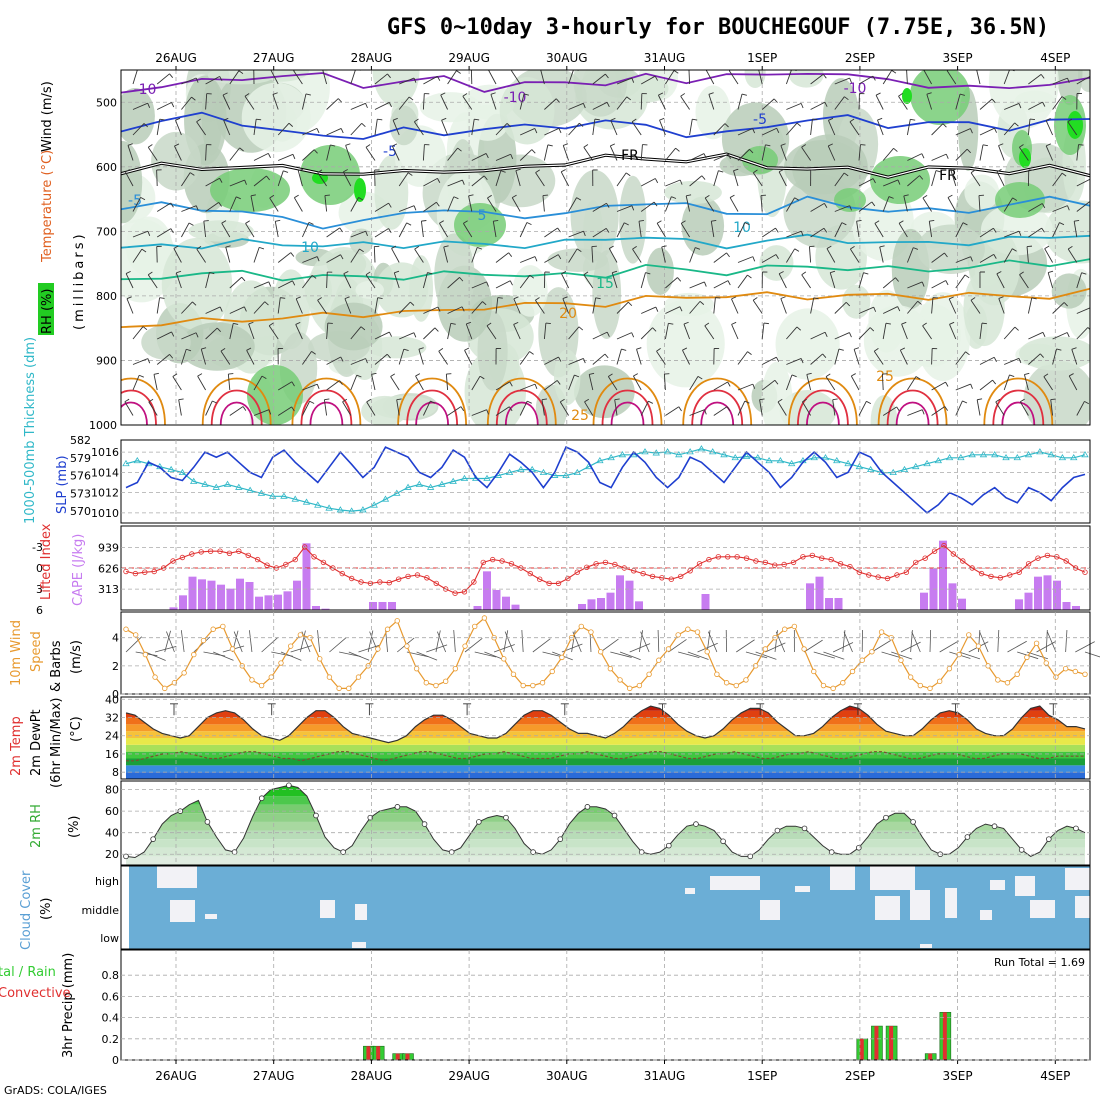  What do you see at coordinates (47, 311) in the screenshot?
I see `rh-label: RH (%)` at bounding box center [47, 311].